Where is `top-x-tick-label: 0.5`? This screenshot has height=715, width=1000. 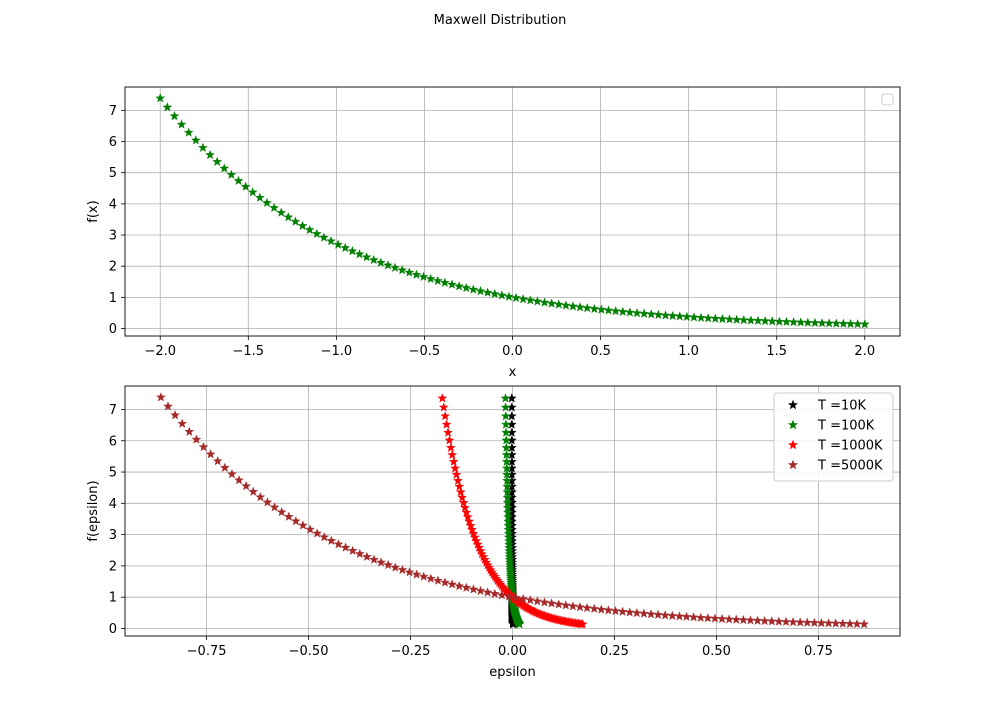
top-x-tick-label: 0.5 is located at coordinates (600, 351).